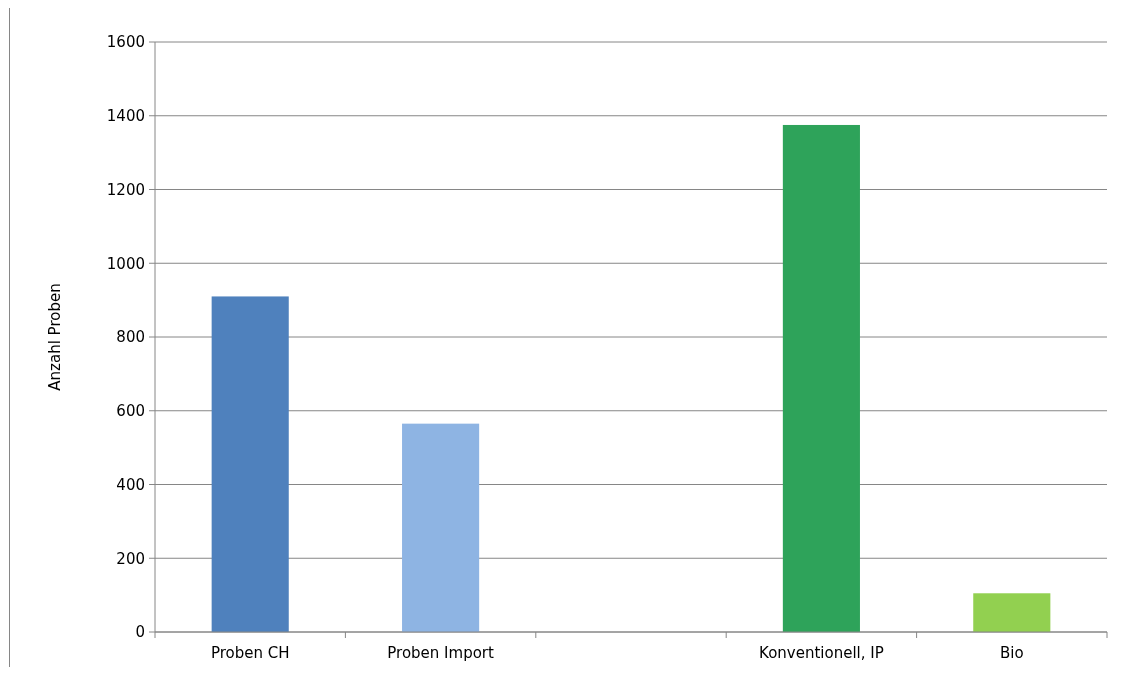 The width and height of the screenshot is (1124, 675). Describe the element at coordinates (140, 632) in the screenshot. I see `y-tick-label: 0` at that location.